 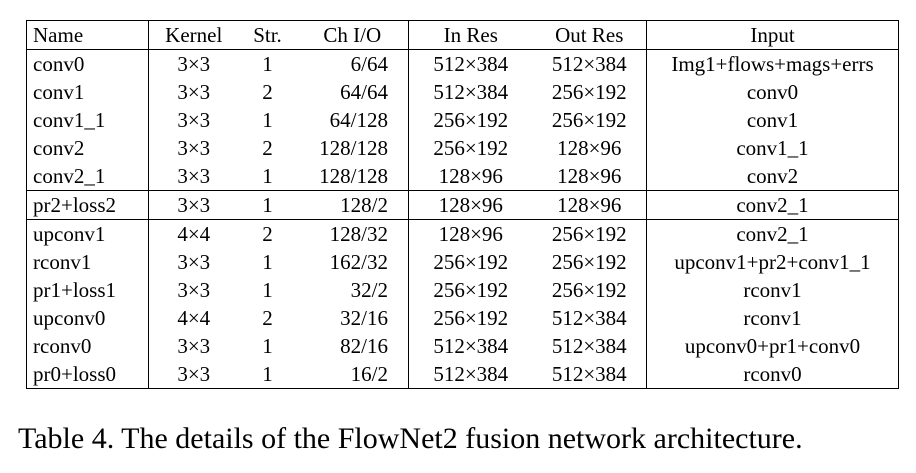 What do you see at coordinates (87, 318) in the screenshot?
I see `cell-name: upconv0` at bounding box center [87, 318].